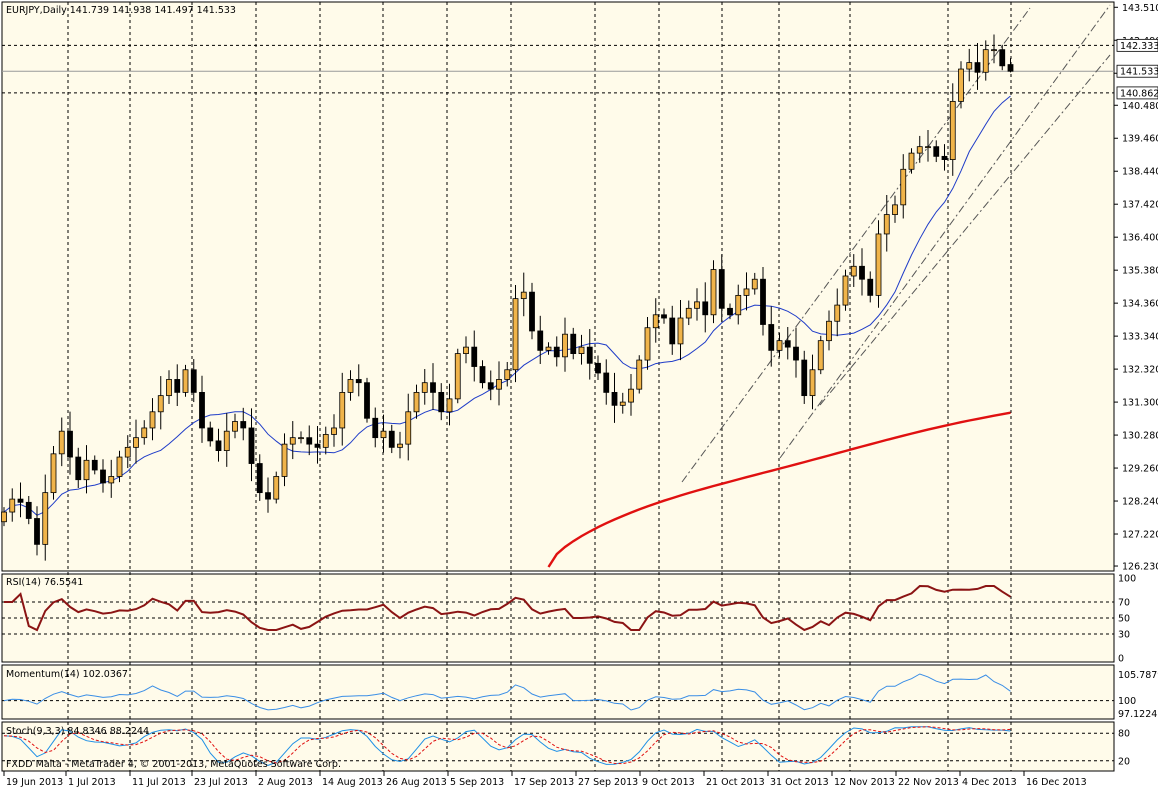 The height and width of the screenshot is (790, 1158). What do you see at coordinates (92, 782) in the screenshot?
I see `date-label: 1 Jul 2013` at bounding box center [92, 782].